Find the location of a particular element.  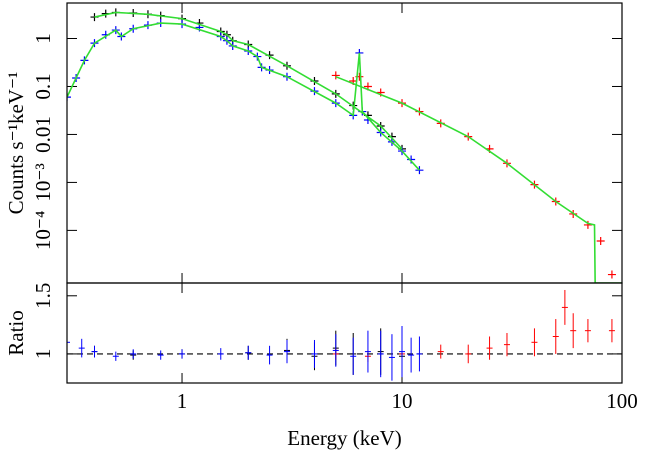

x-axis-label: Energy (keV) is located at coordinates (344, 438).